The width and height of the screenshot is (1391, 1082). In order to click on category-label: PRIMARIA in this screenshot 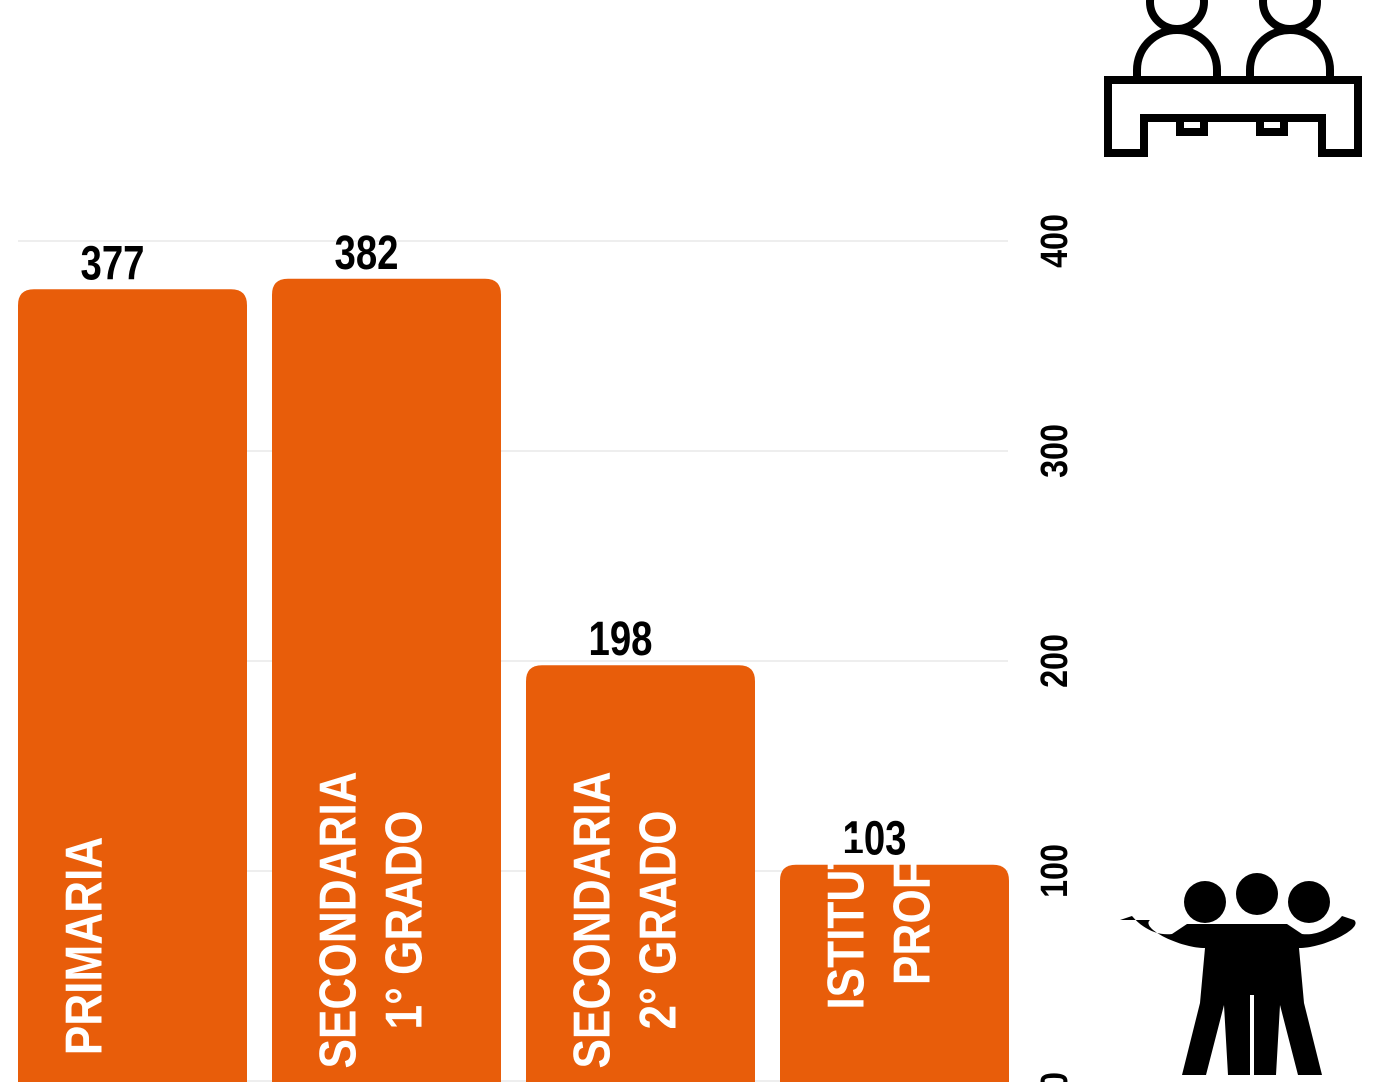, I will do `click(84, 946)`.